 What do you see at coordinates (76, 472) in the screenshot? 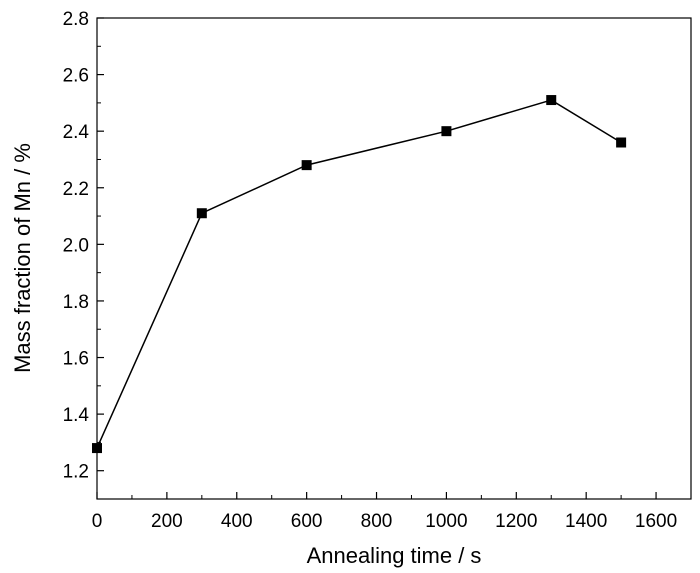
I see `y-tick-label: 1.2` at bounding box center [76, 472].